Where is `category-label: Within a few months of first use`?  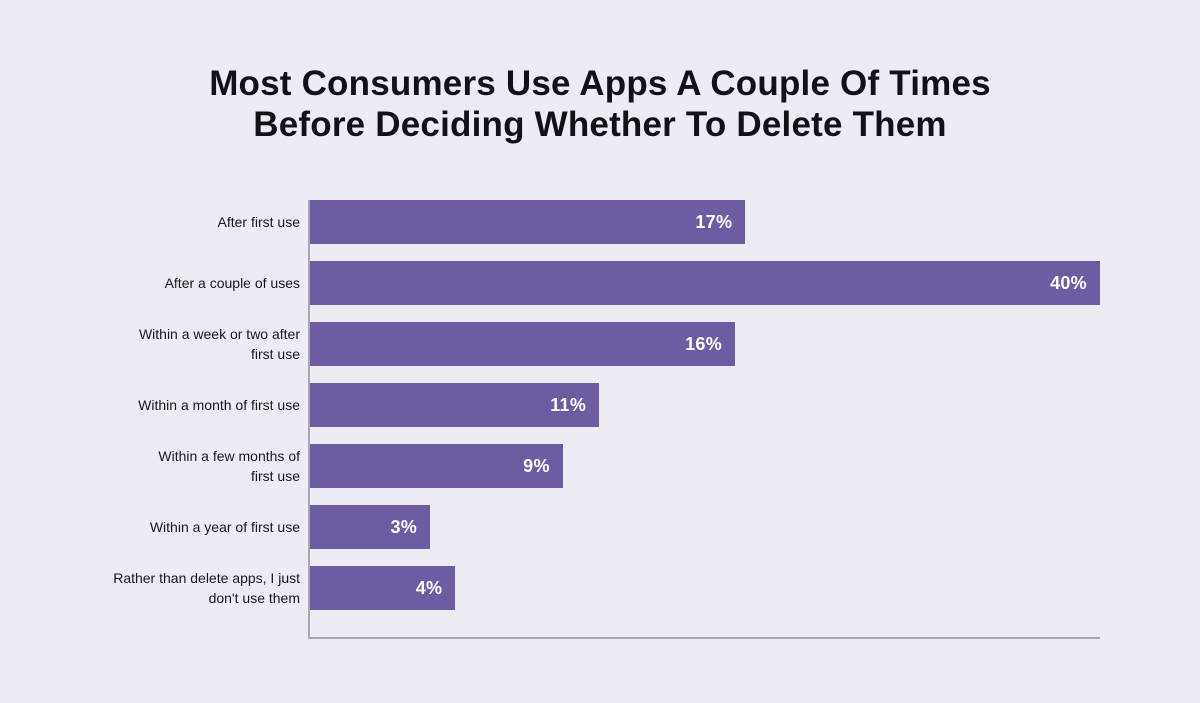 category-label: Within a few months of first use is located at coordinates (170, 466).